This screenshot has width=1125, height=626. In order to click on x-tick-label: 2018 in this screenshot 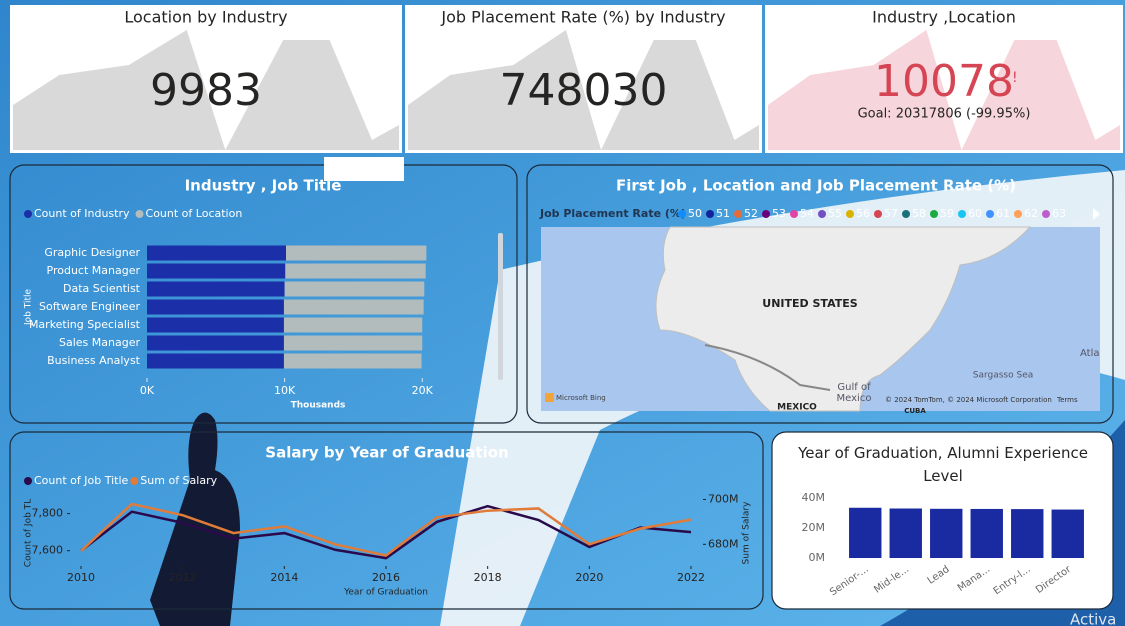, I will do `click(488, 577)`.